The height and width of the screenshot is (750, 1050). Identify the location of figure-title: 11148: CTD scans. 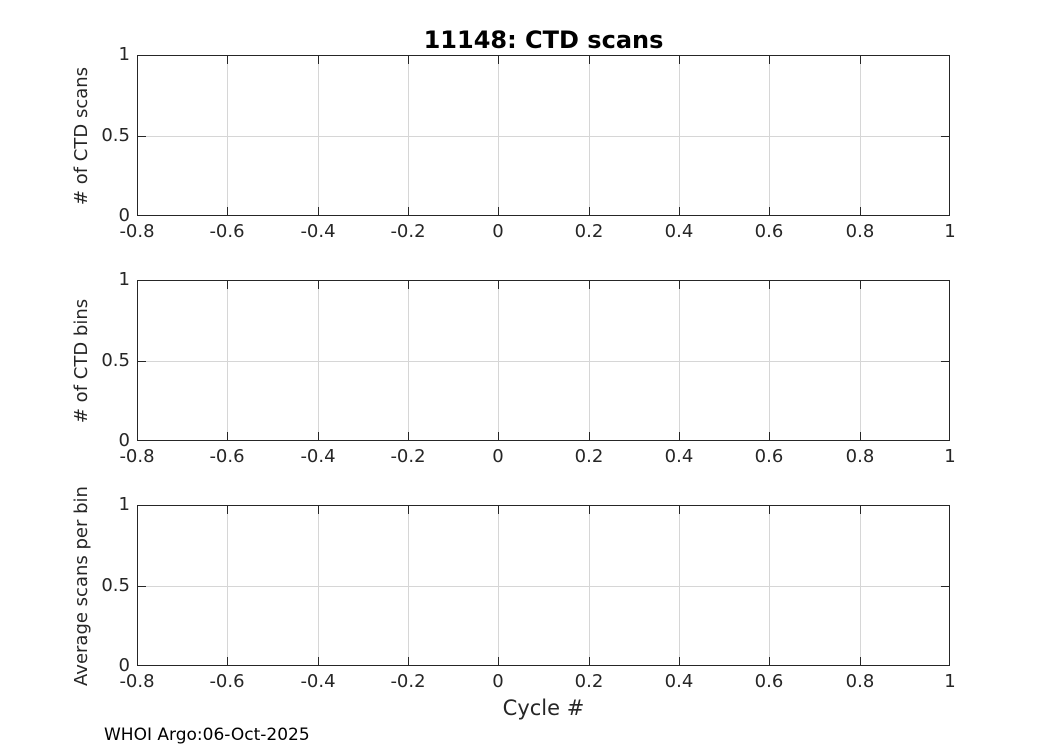
(543, 40).